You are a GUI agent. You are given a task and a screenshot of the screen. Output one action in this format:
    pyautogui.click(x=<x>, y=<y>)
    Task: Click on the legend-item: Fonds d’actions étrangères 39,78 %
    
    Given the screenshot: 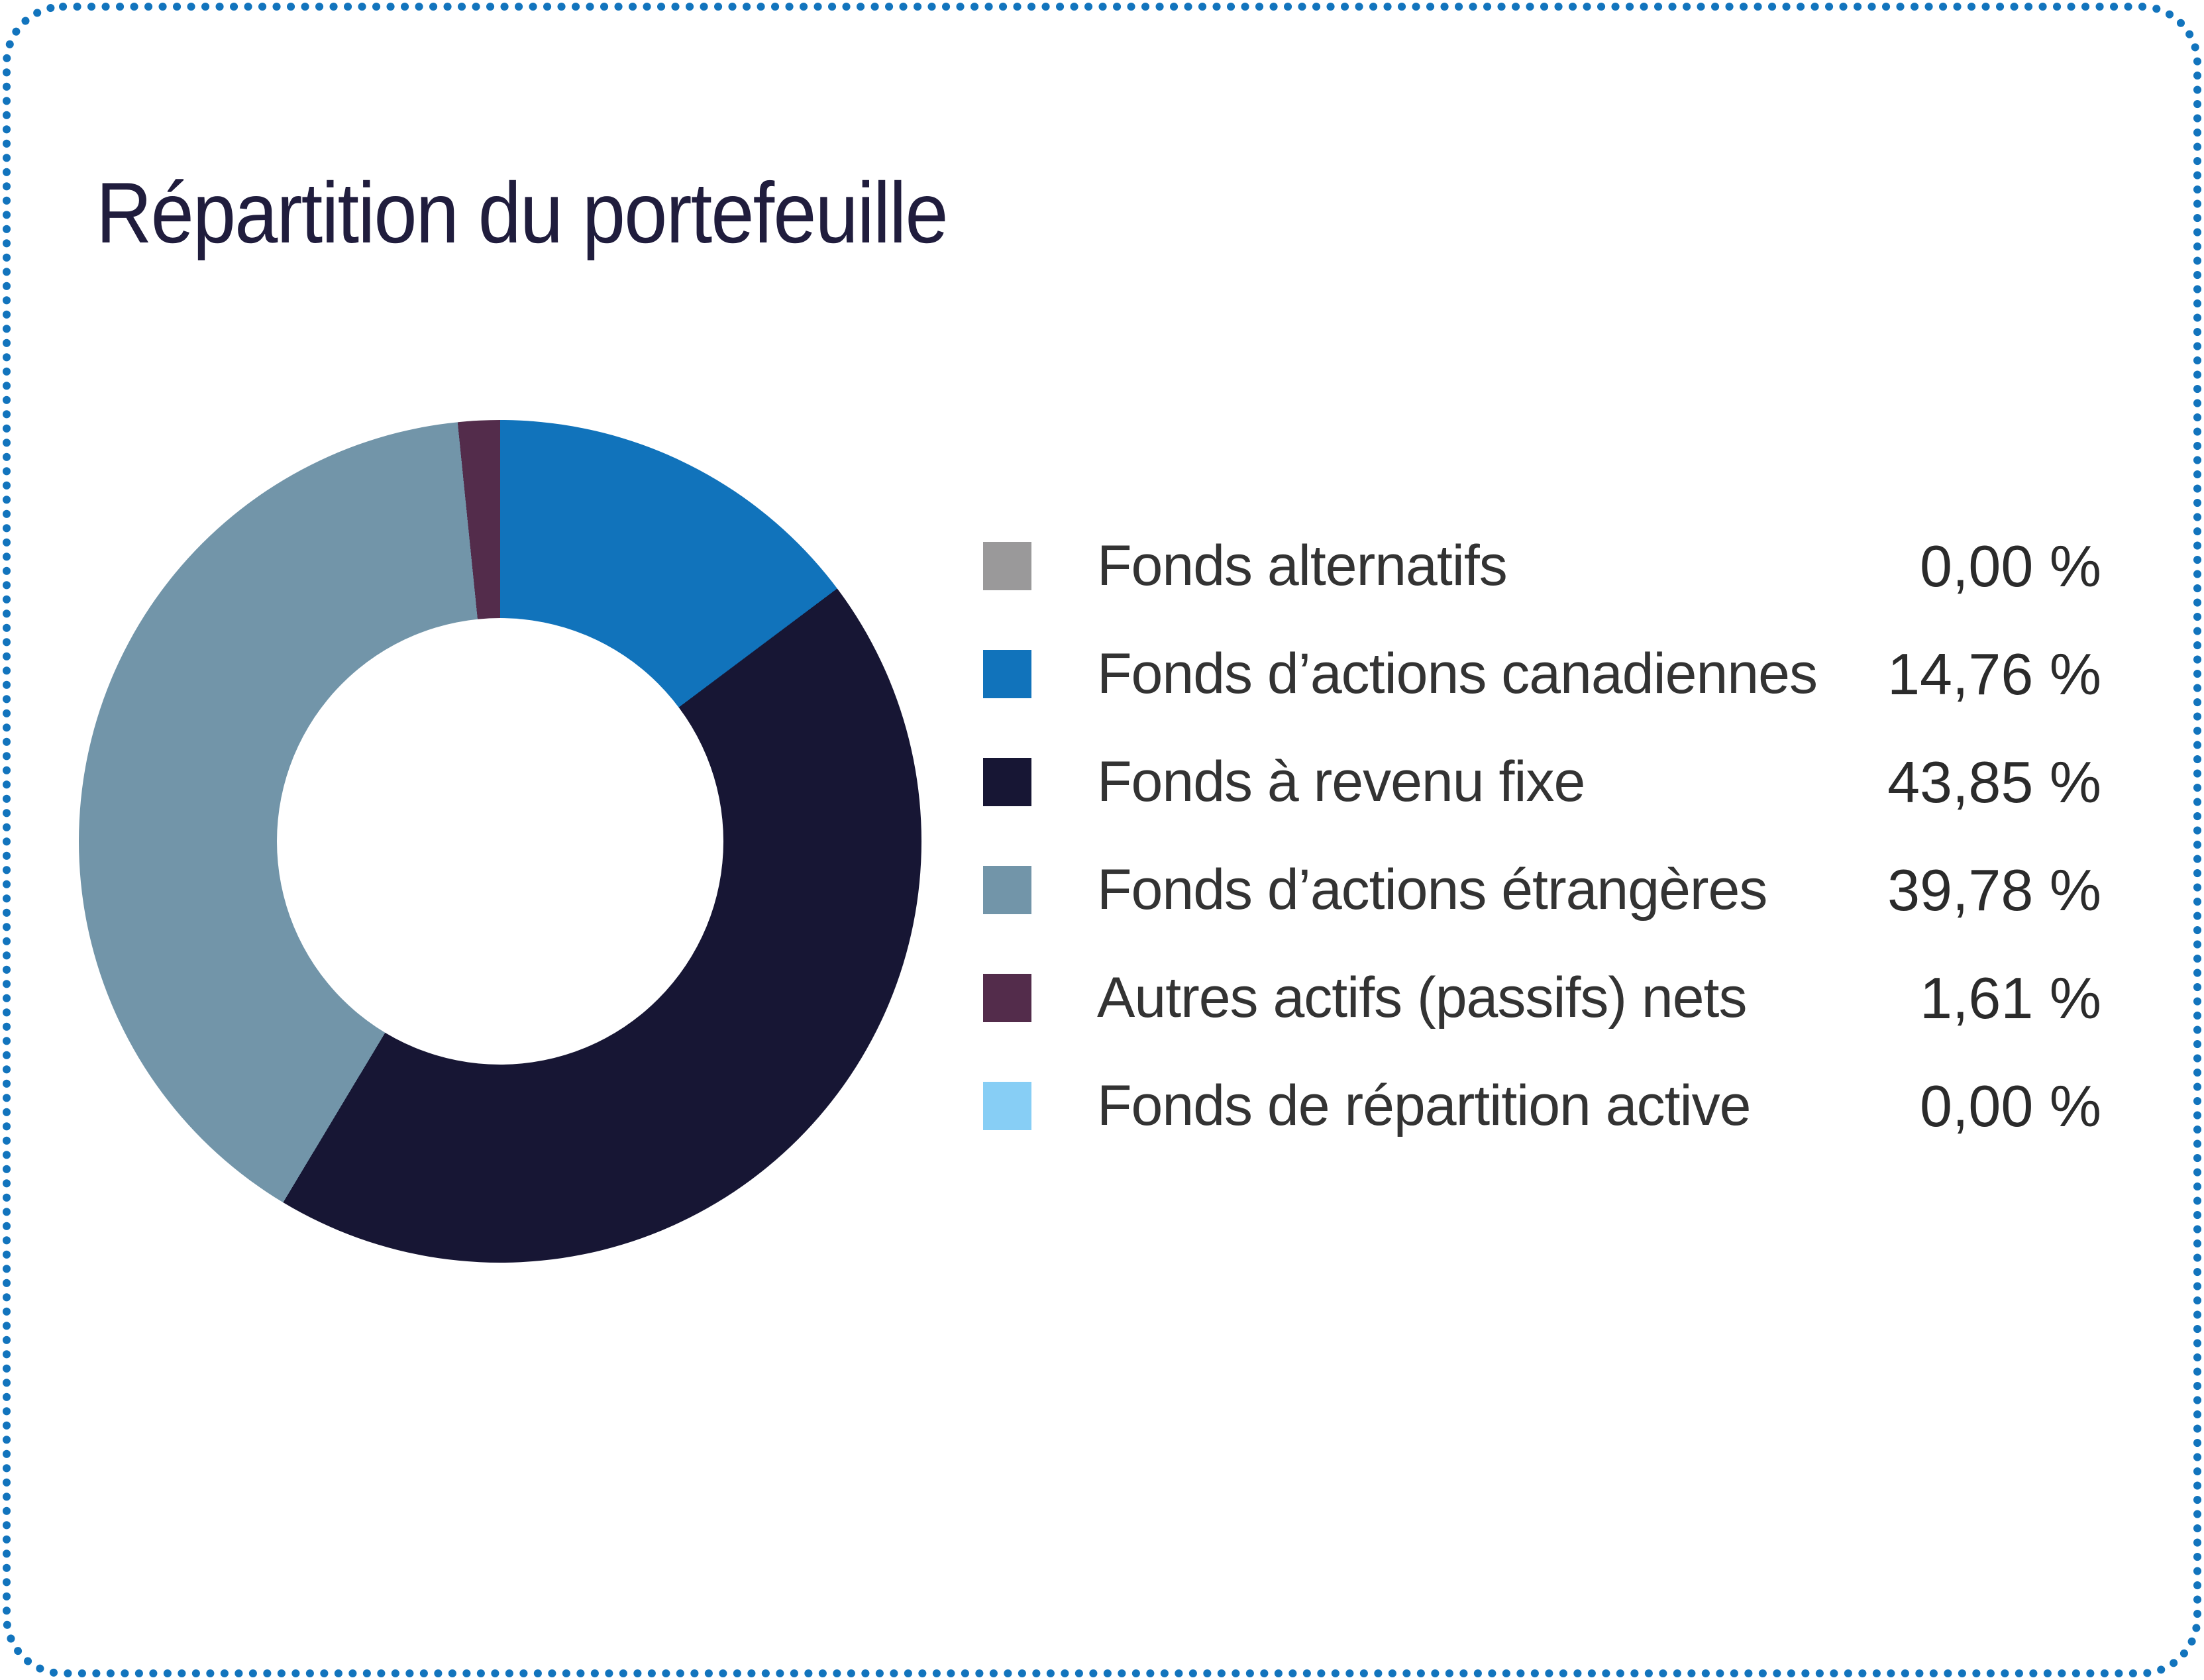 What is the action you would take?
    pyautogui.click(x=1542, y=890)
    